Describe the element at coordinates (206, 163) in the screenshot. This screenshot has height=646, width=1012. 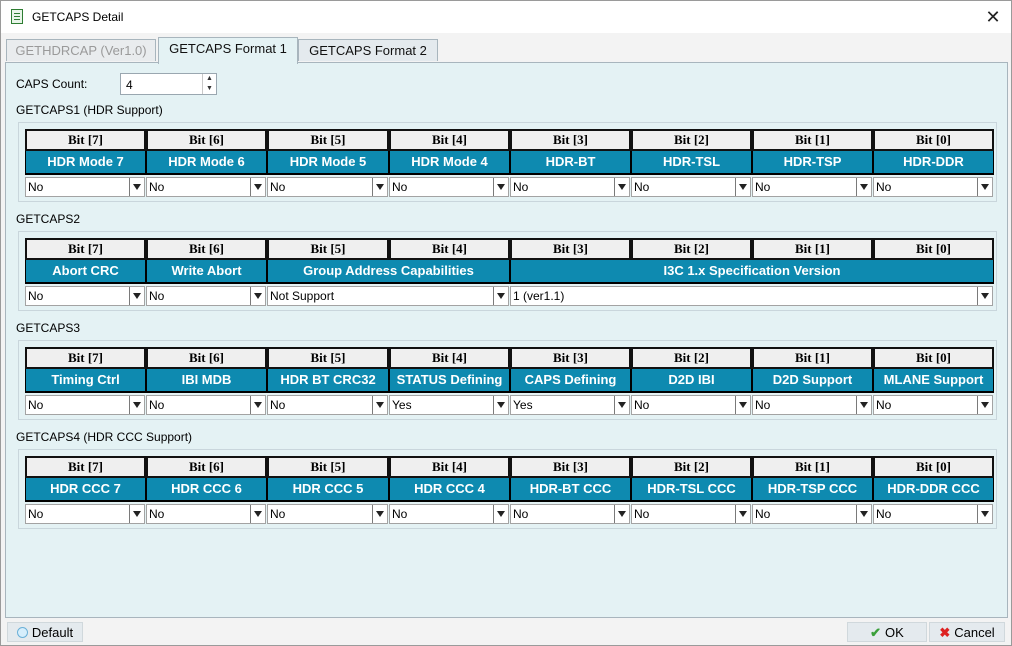
I see `field-header: HDR Mode 6` at that location.